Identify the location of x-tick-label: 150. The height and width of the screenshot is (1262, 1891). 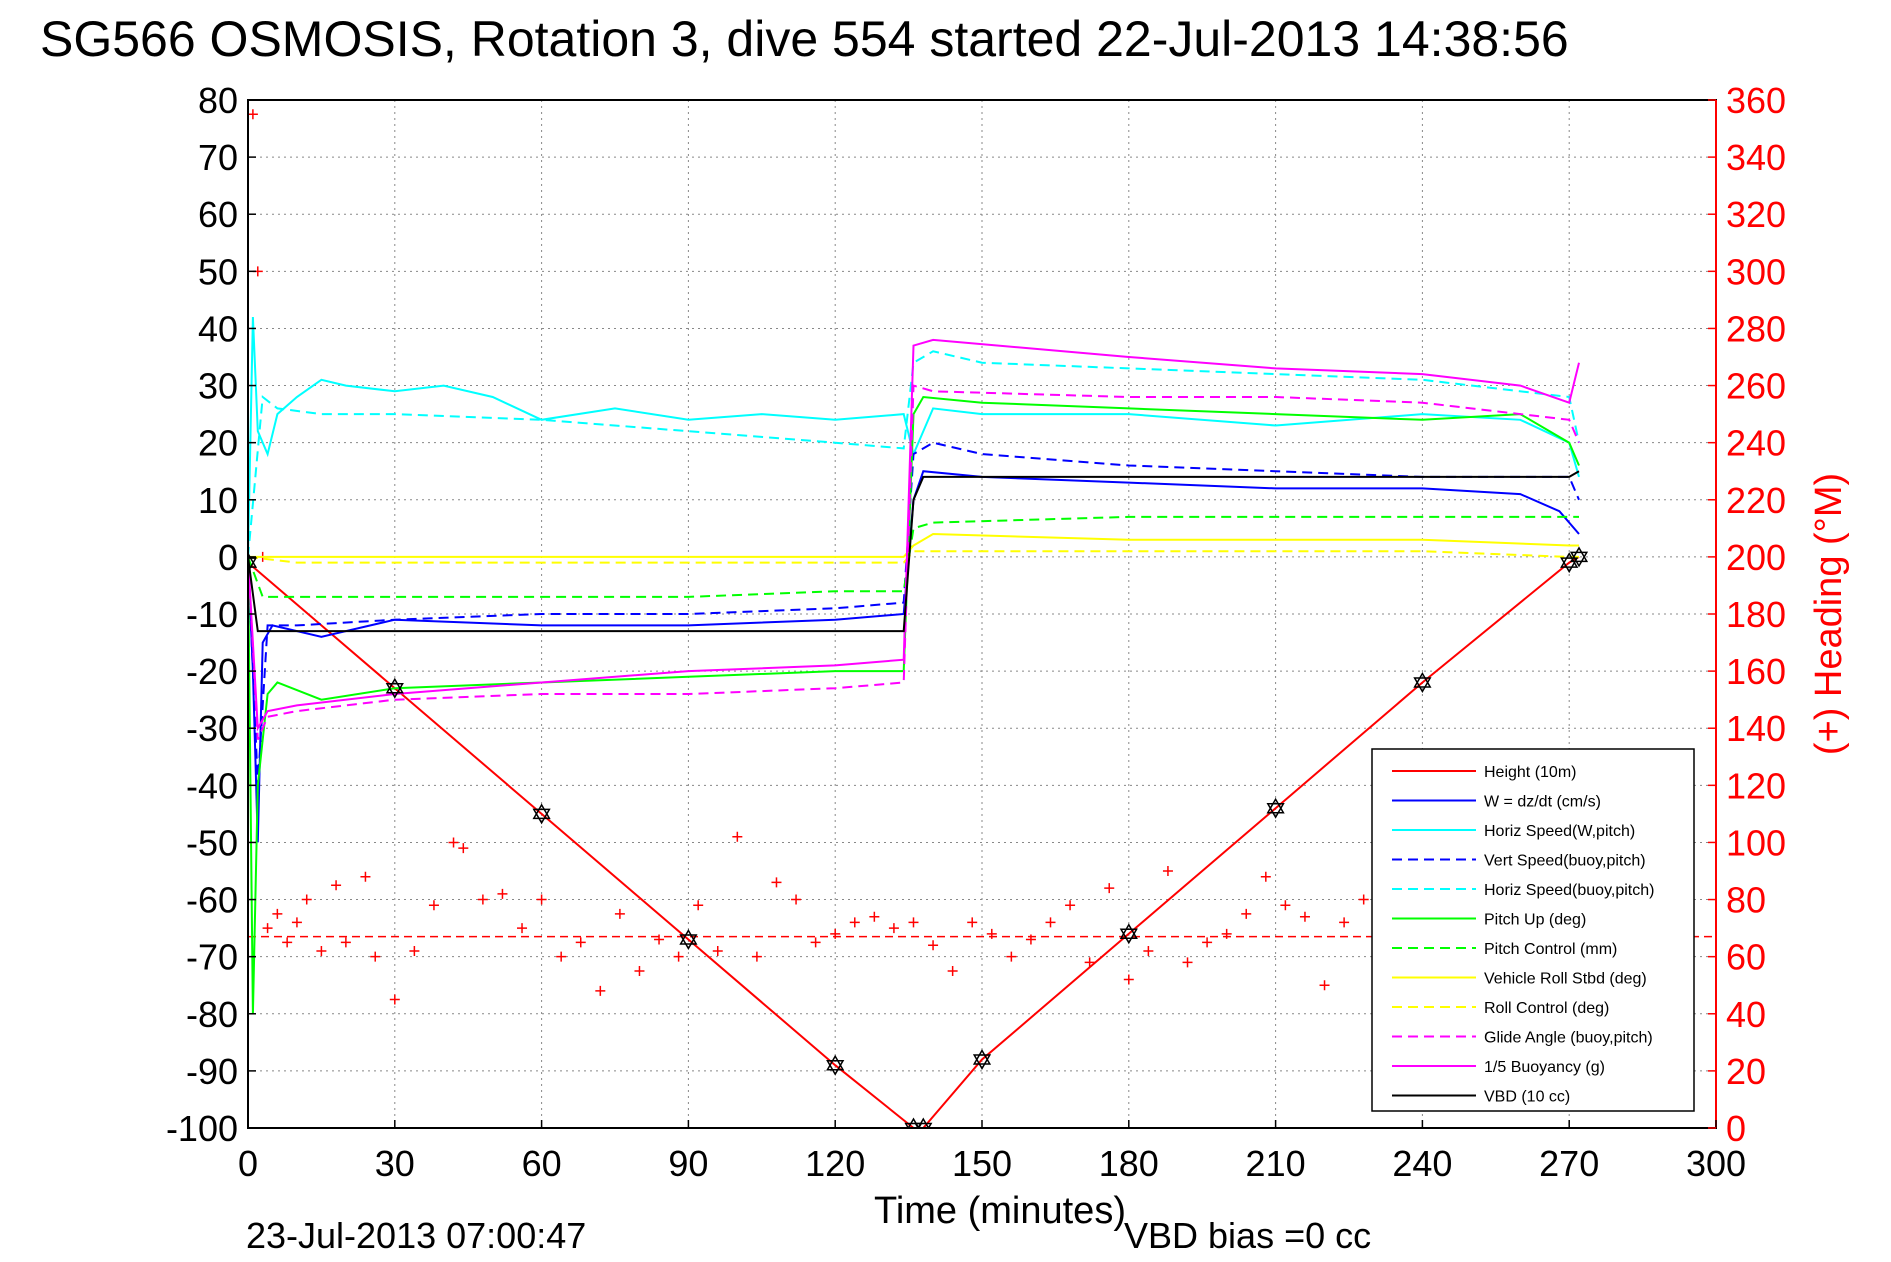
(982, 1163).